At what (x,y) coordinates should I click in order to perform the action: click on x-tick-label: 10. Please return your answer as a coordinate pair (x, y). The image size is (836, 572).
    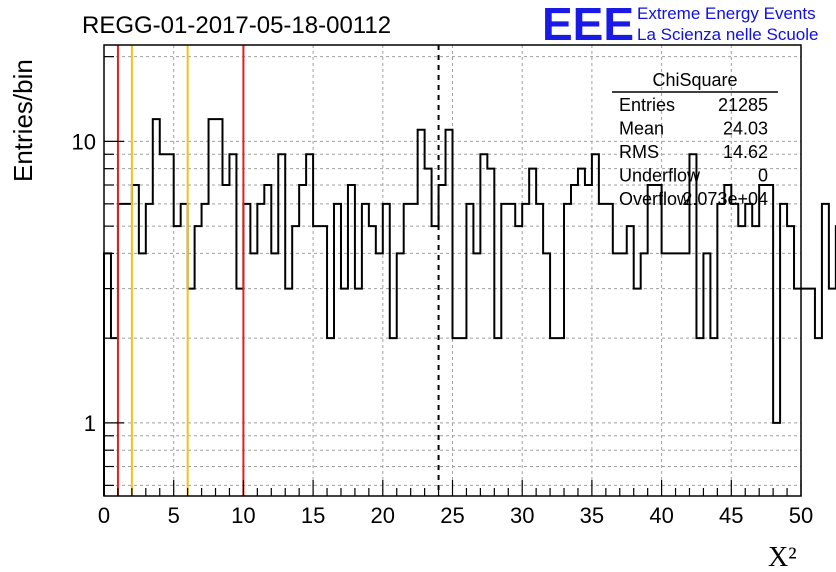
    Looking at the image, I should click on (243, 515).